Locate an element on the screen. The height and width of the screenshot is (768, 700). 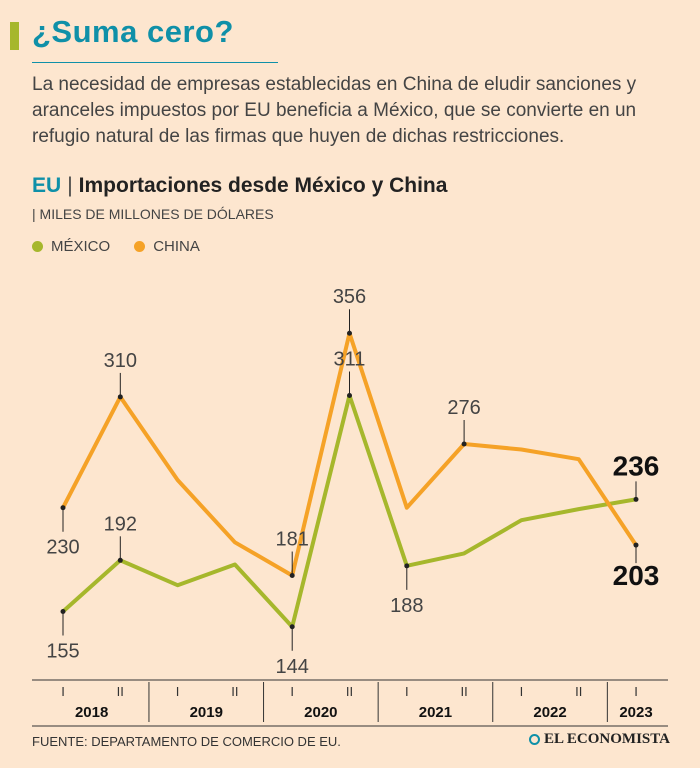
x-tick-label-5: II is located at coordinates (349, 691).